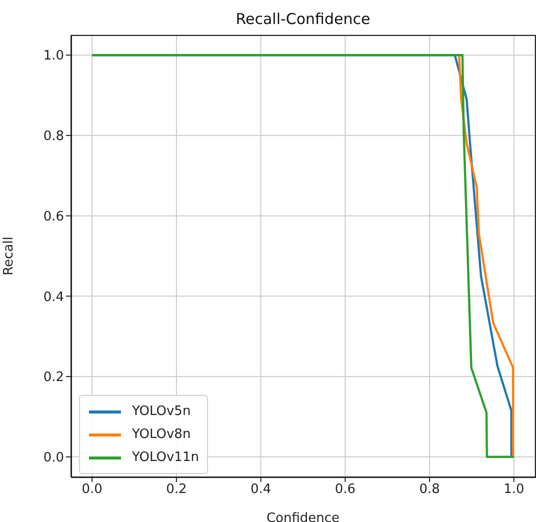 Image resolution: width=536 pixels, height=522 pixels. I want to click on y-axis-title: Recall, so click(9, 256).